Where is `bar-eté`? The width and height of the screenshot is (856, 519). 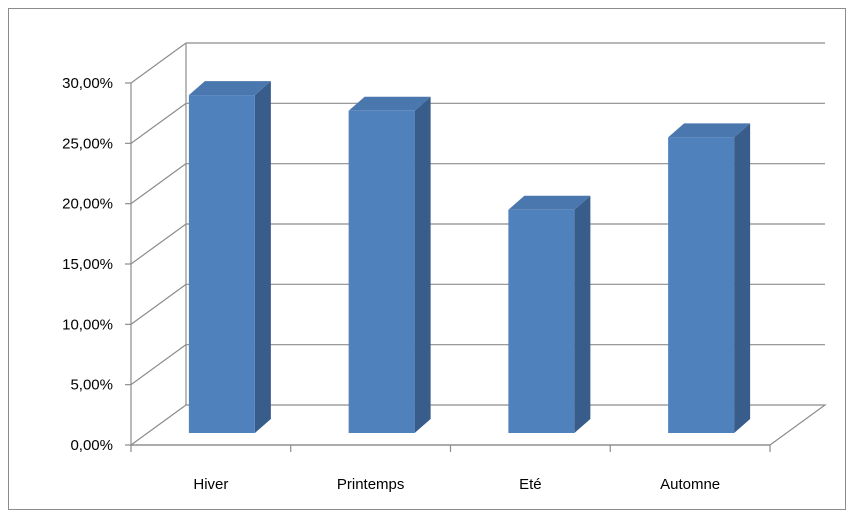 bar-eté is located at coordinates (549, 314).